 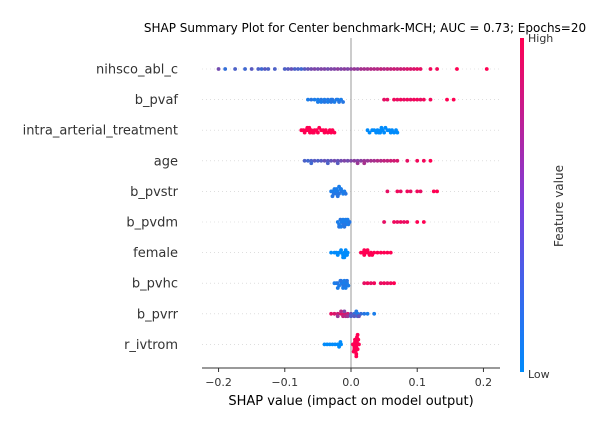 What do you see at coordinates (559, 206) in the screenshot?
I see `colorbar-title: Feature value` at bounding box center [559, 206].